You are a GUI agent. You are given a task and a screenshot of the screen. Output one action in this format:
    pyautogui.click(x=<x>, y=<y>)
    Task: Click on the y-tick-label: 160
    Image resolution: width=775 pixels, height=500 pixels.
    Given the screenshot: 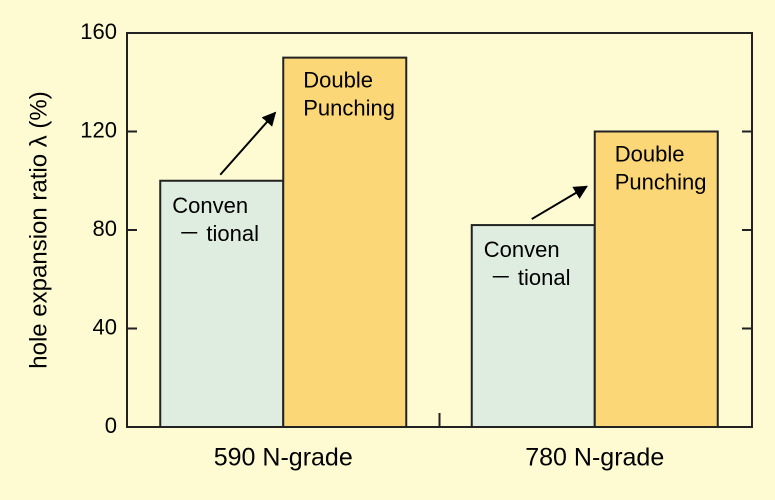 What is the action you would take?
    pyautogui.click(x=98, y=31)
    